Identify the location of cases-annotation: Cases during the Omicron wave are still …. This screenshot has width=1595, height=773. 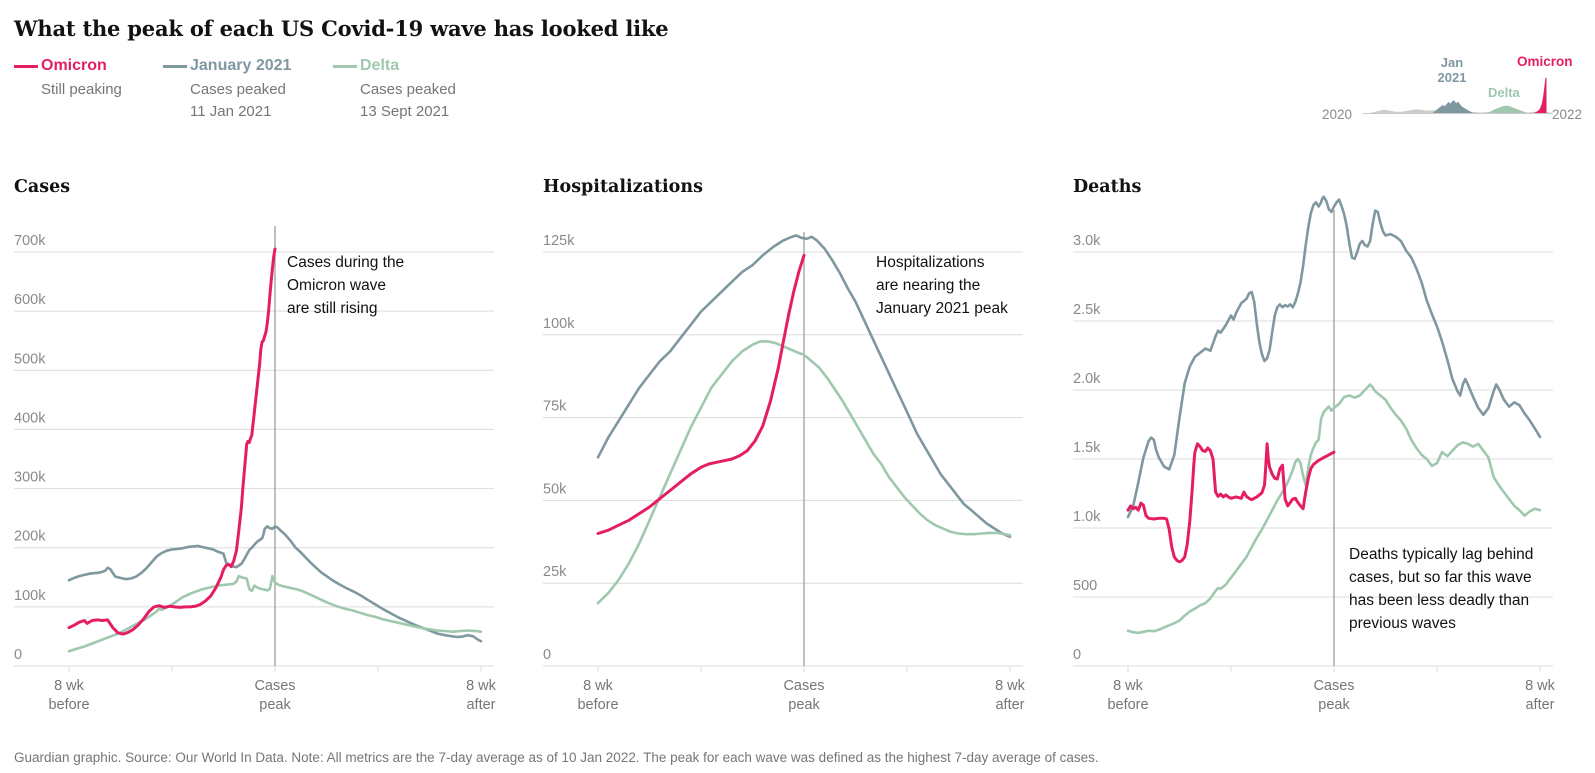
(346, 285).